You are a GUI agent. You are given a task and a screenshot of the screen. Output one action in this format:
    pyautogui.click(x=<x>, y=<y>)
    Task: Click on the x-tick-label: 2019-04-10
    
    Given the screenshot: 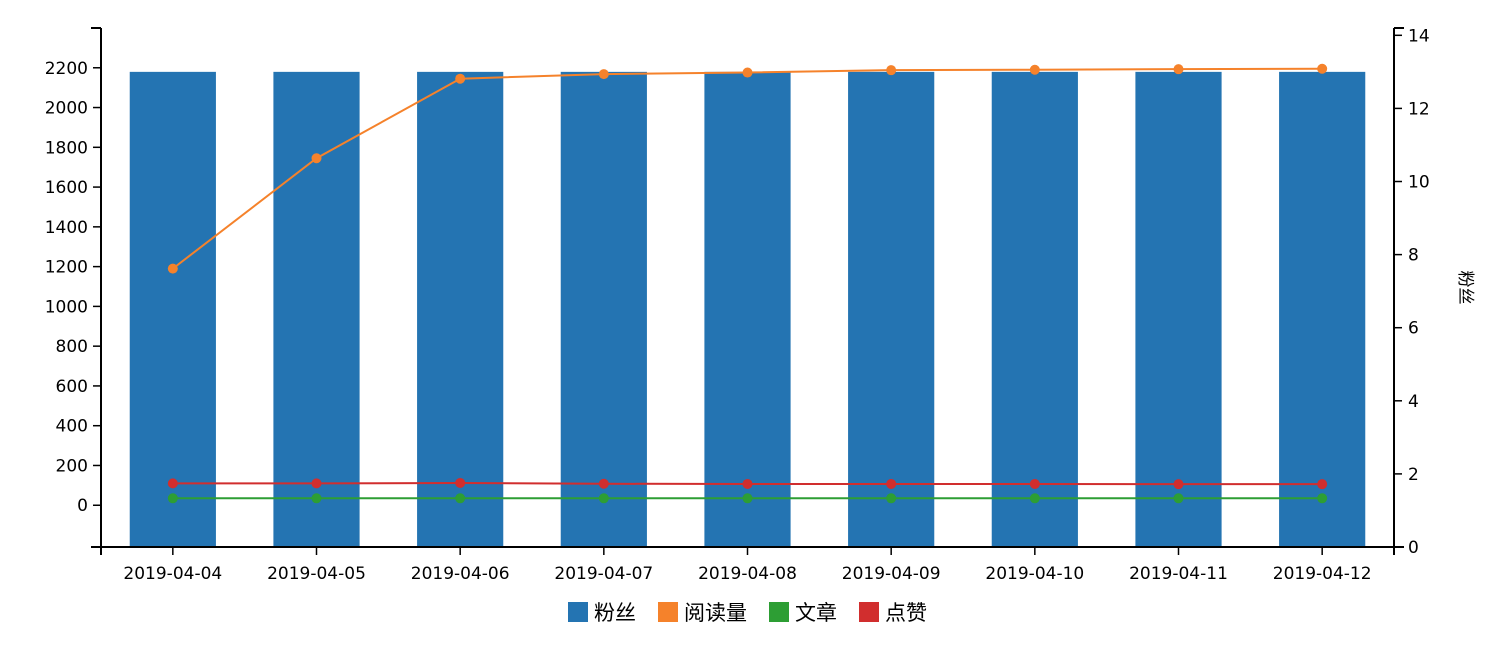 What is the action you would take?
    pyautogui.click(x=1034, y=574)
    